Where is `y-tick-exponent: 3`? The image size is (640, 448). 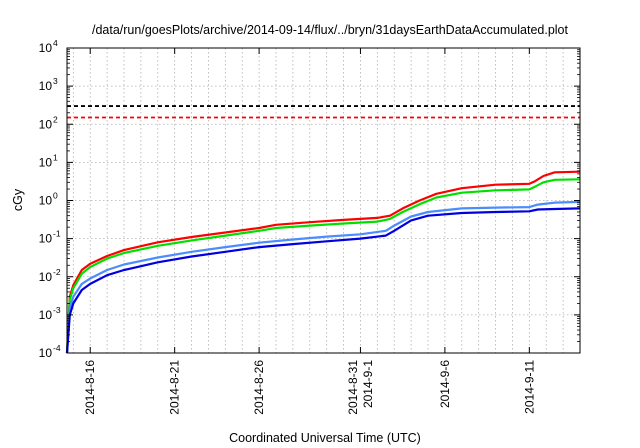
y-tick-exponent: 3 is located at coordinates (55, 81).